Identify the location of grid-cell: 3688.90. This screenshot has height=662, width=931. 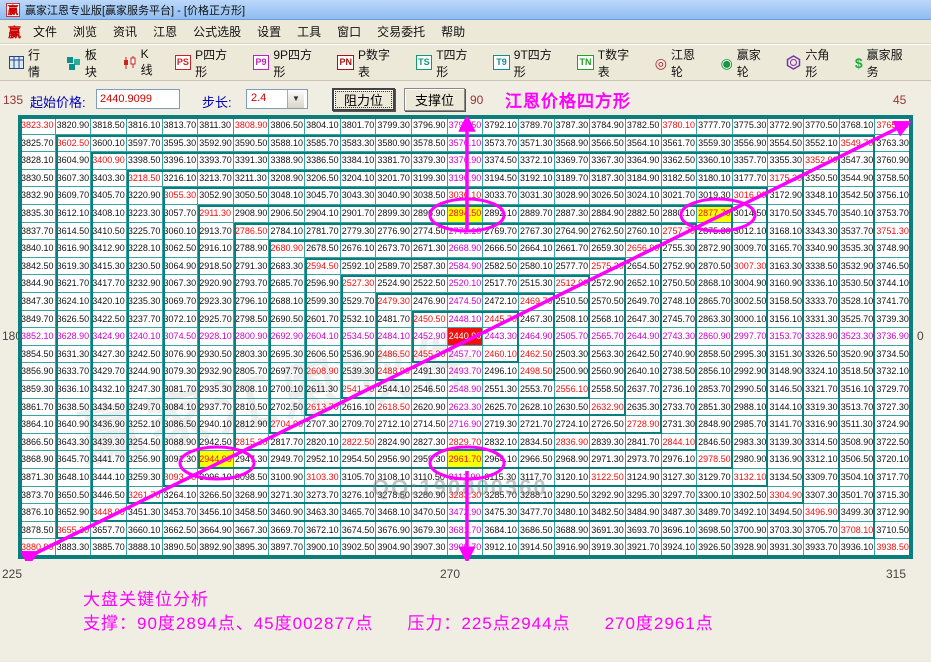
(572, 530).